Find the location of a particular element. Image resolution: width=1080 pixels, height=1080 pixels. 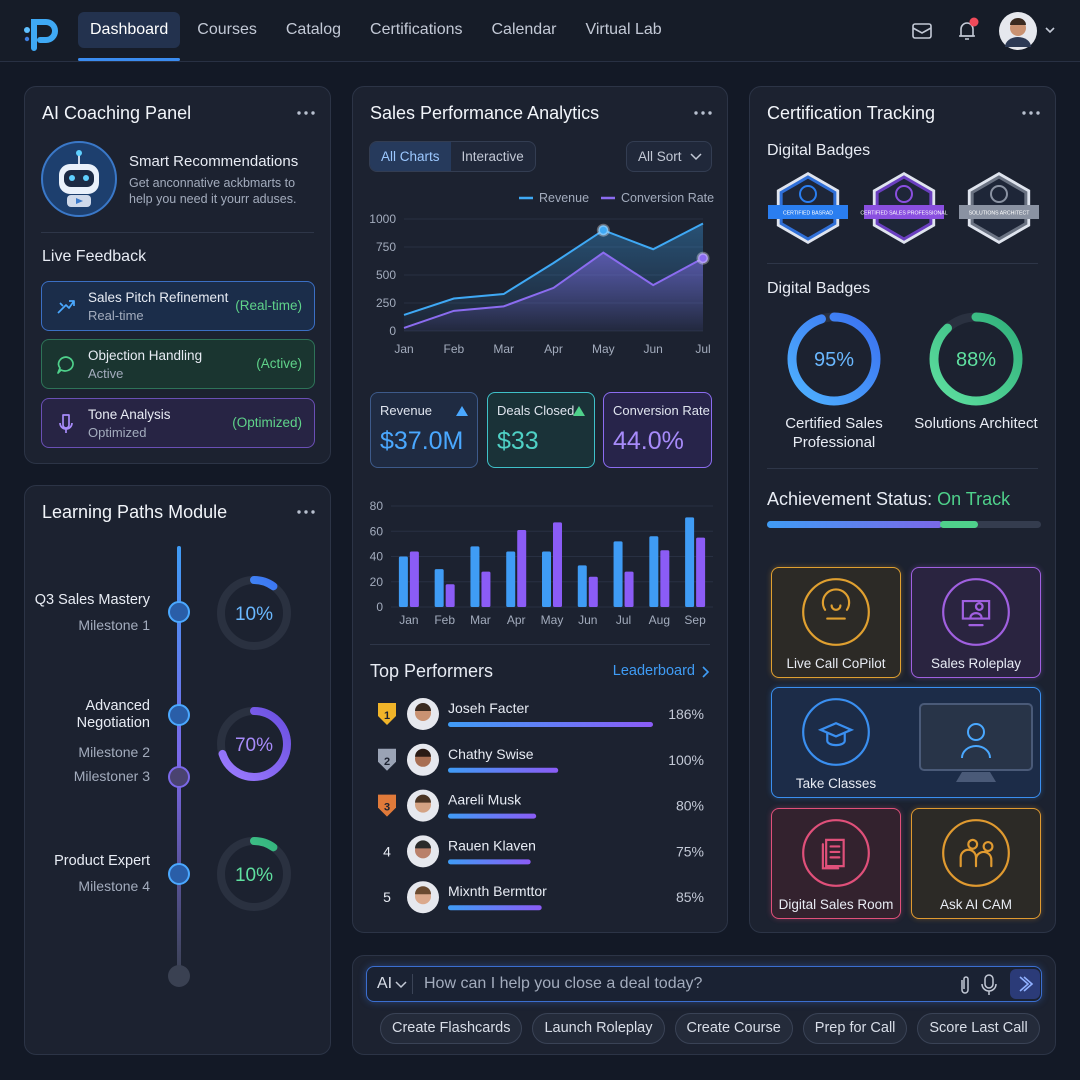

feedback-name: Tone Analysis is located at coordinates (129, 414).